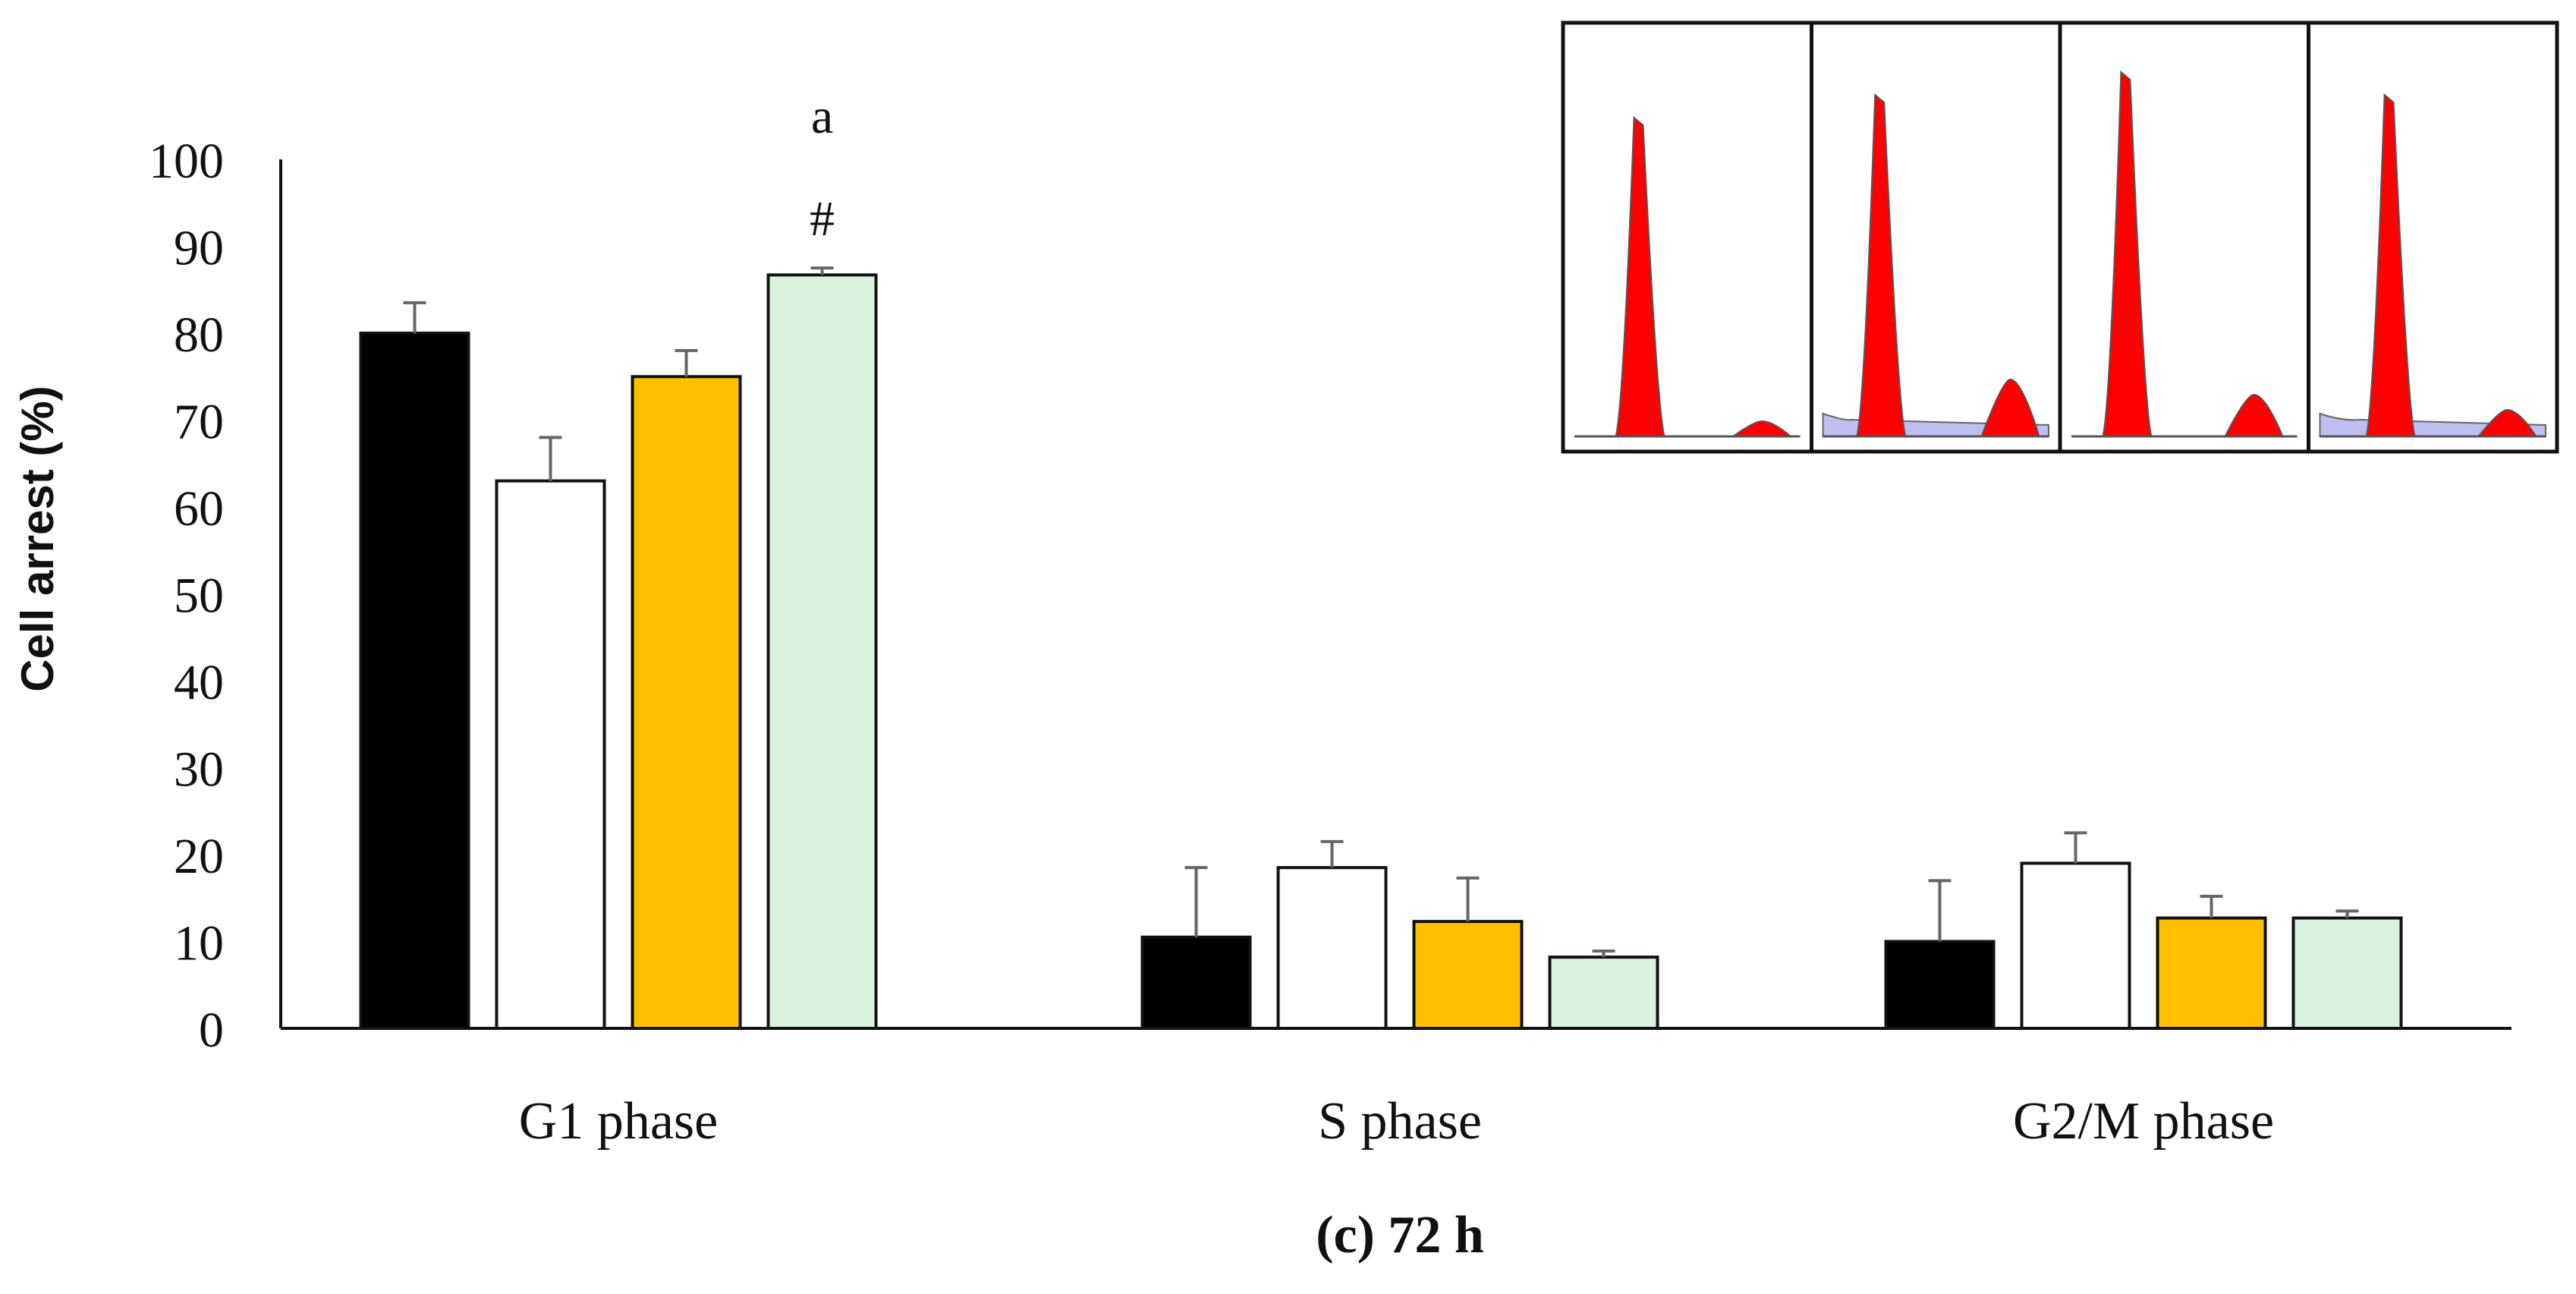  Describe the element at coordinates (199, 335) in the screenshot. I see `y-tick-label: 80` at that location.